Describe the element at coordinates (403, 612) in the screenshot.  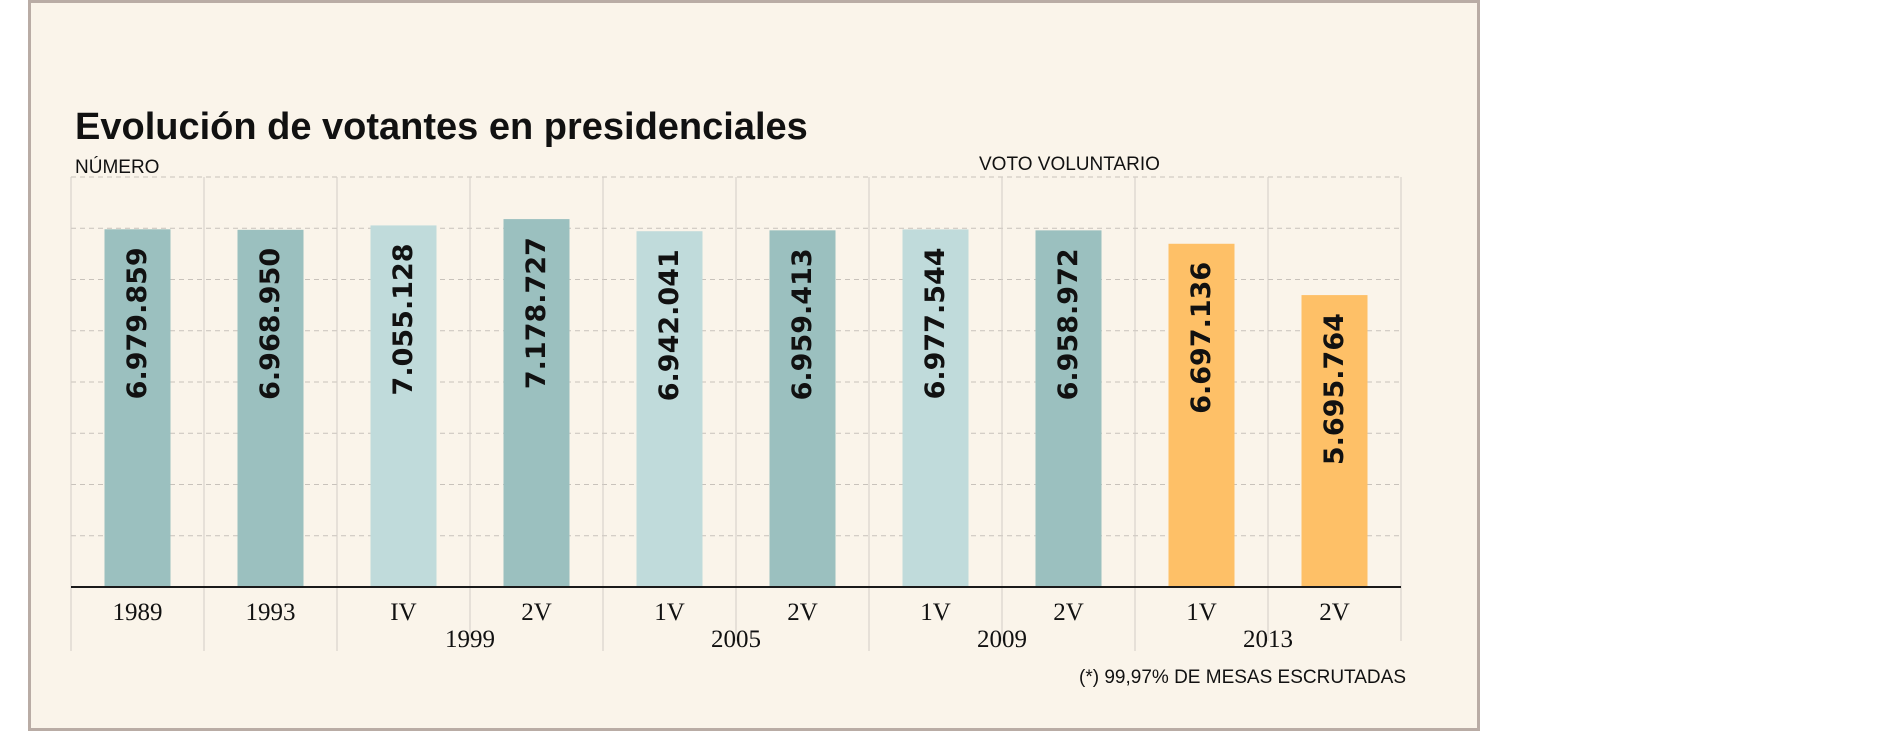
I see `x-tick-label: IV` at that location.